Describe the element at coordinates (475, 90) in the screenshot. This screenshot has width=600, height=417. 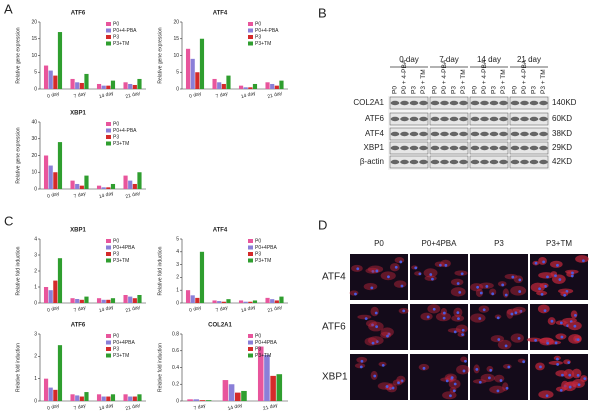
I see `lane-label: P0` at that location.